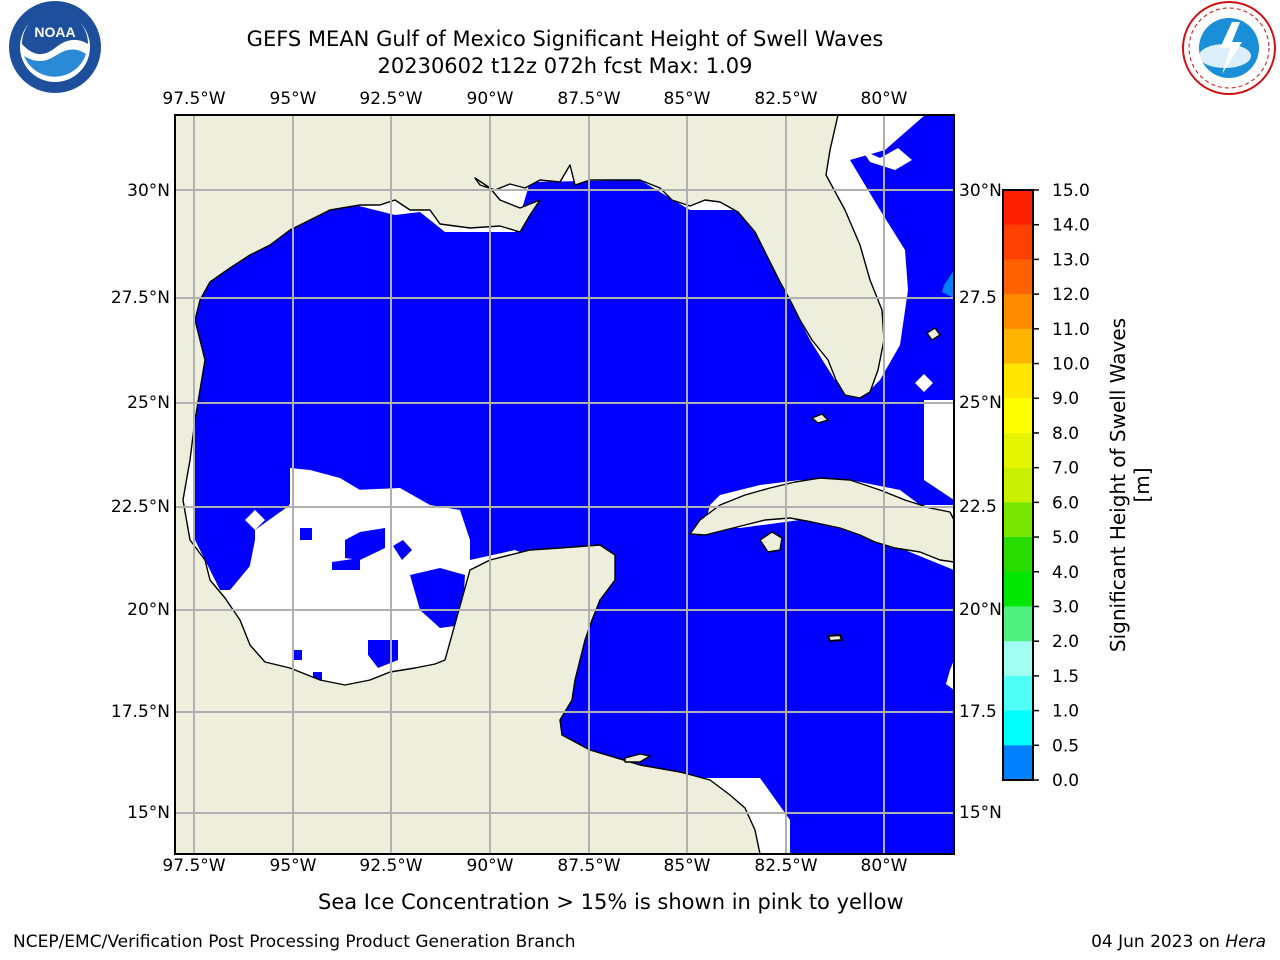 This screenshot has width=1280, height=960. Describe the element at coordinates (1155, 942) in the screenshot. I see `footer-date-text: 04 Jun 2023 on` at that location.